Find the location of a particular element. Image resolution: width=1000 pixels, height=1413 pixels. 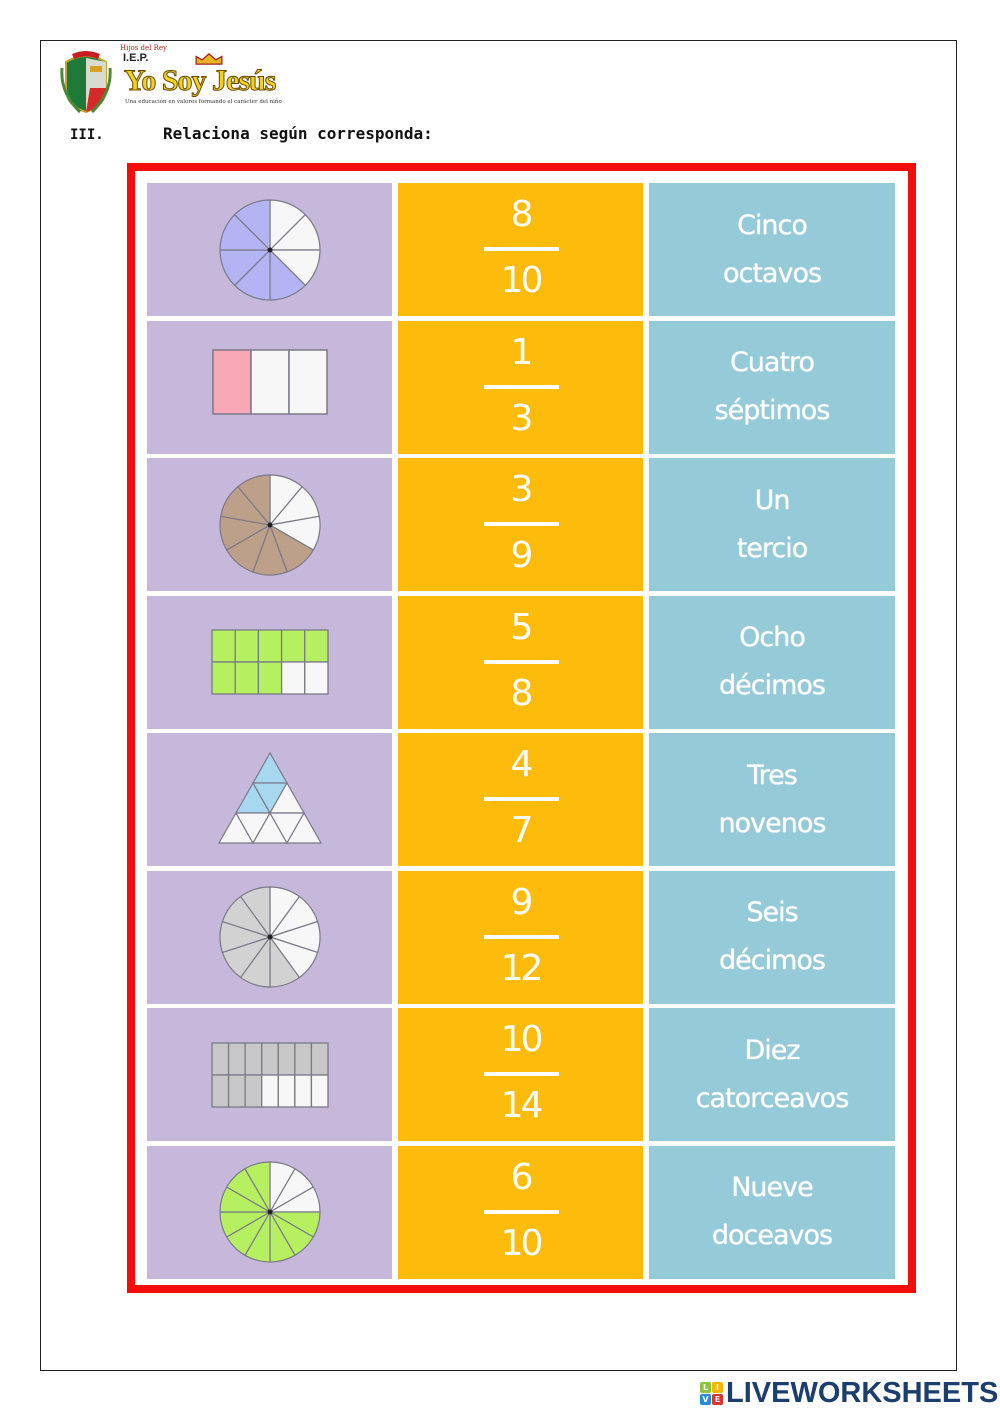

words-cell: Un tercio is located at coordinates (772, 524).